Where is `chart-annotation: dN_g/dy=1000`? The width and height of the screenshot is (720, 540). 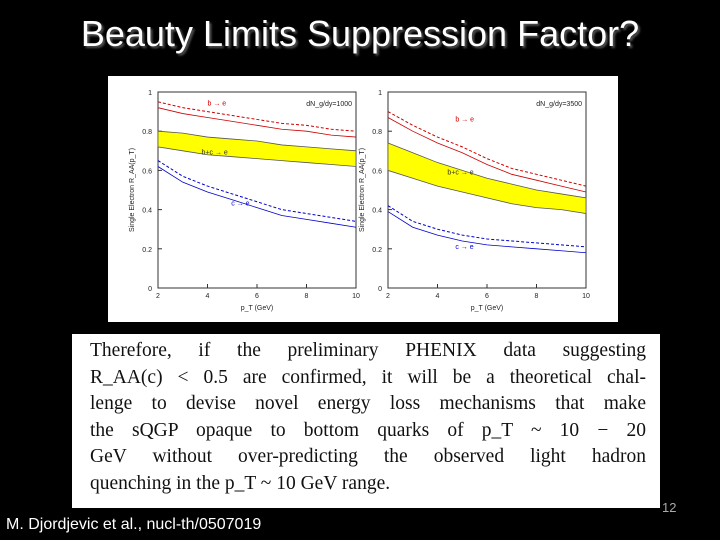 chart-annotation: dN_g/dy=1000 is located at coordinates (329, 104).